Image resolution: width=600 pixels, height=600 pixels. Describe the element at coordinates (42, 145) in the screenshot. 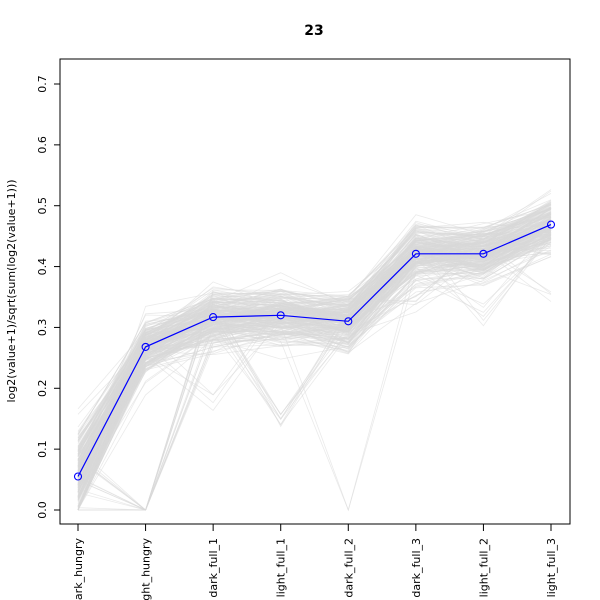

I see `y-tick-label: 0.6` at that location.